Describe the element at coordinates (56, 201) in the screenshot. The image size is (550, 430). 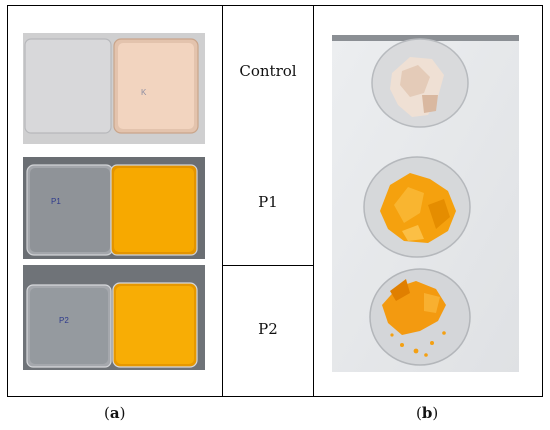
I see `p1-dish-mark: P1` at that location.